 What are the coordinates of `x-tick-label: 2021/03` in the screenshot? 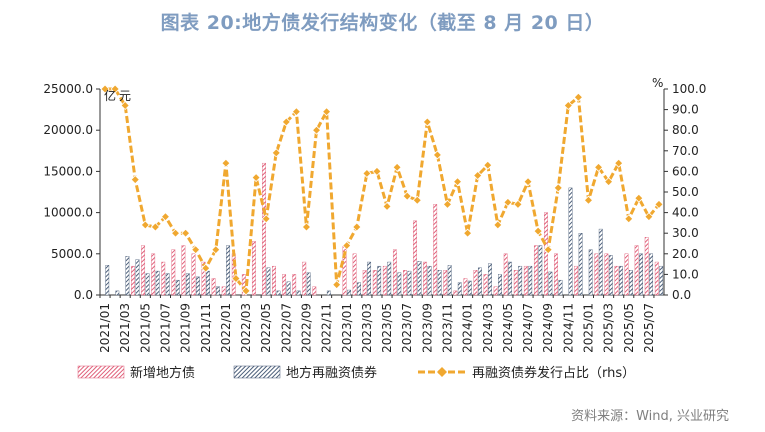 It's located at (125, 328).